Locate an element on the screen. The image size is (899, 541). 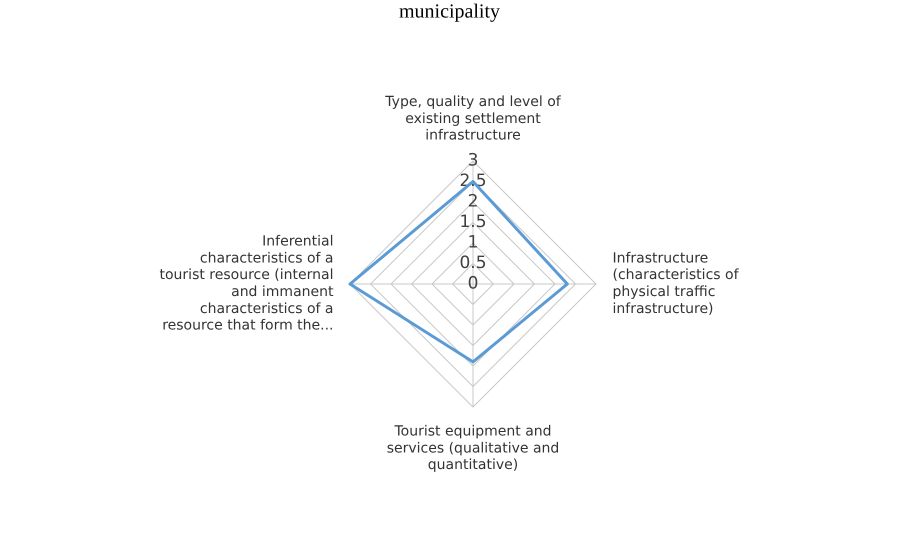
y-tick-label: 2 is located at coordinates (473, 201).